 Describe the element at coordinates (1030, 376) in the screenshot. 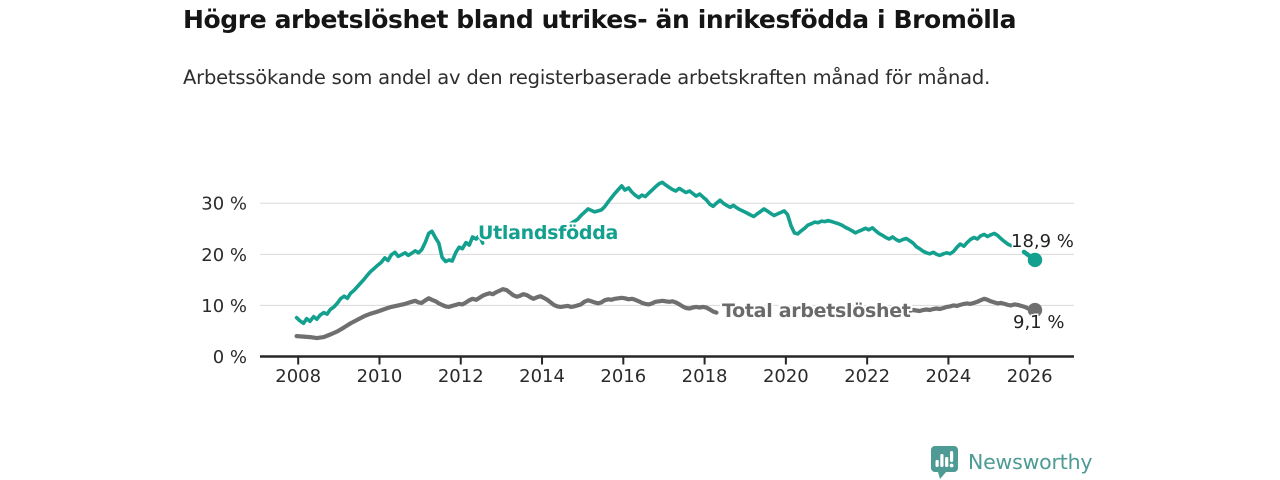

I see `x-tick-label: 2026` at that location.